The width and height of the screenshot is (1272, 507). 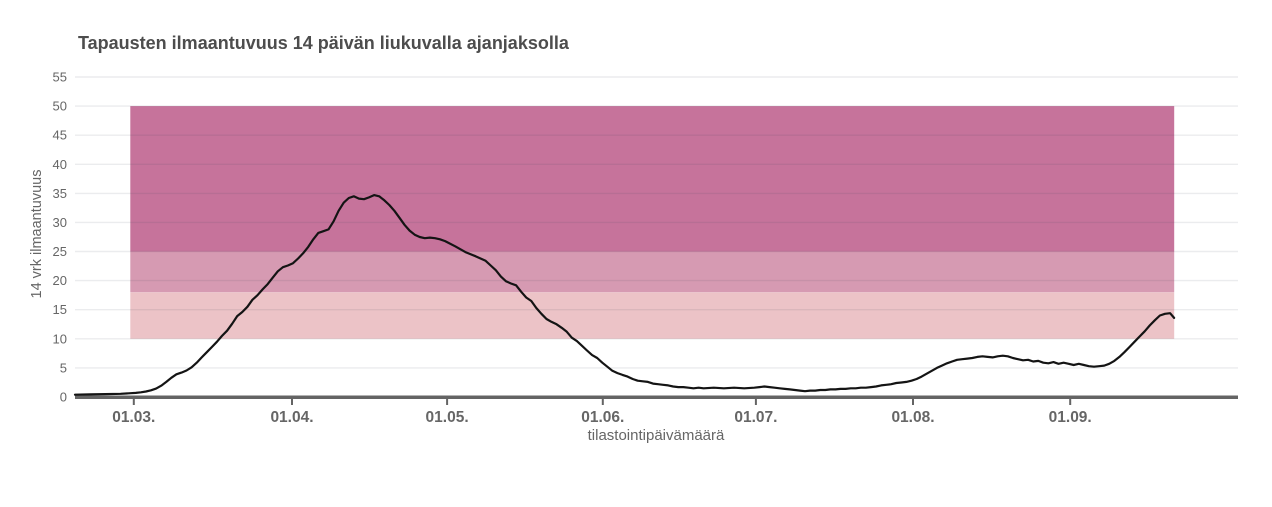 What do you see at coordinates (60, 193) in the screenshot?
I see `y-tick-label: 35` at bounding box center [60, 193].